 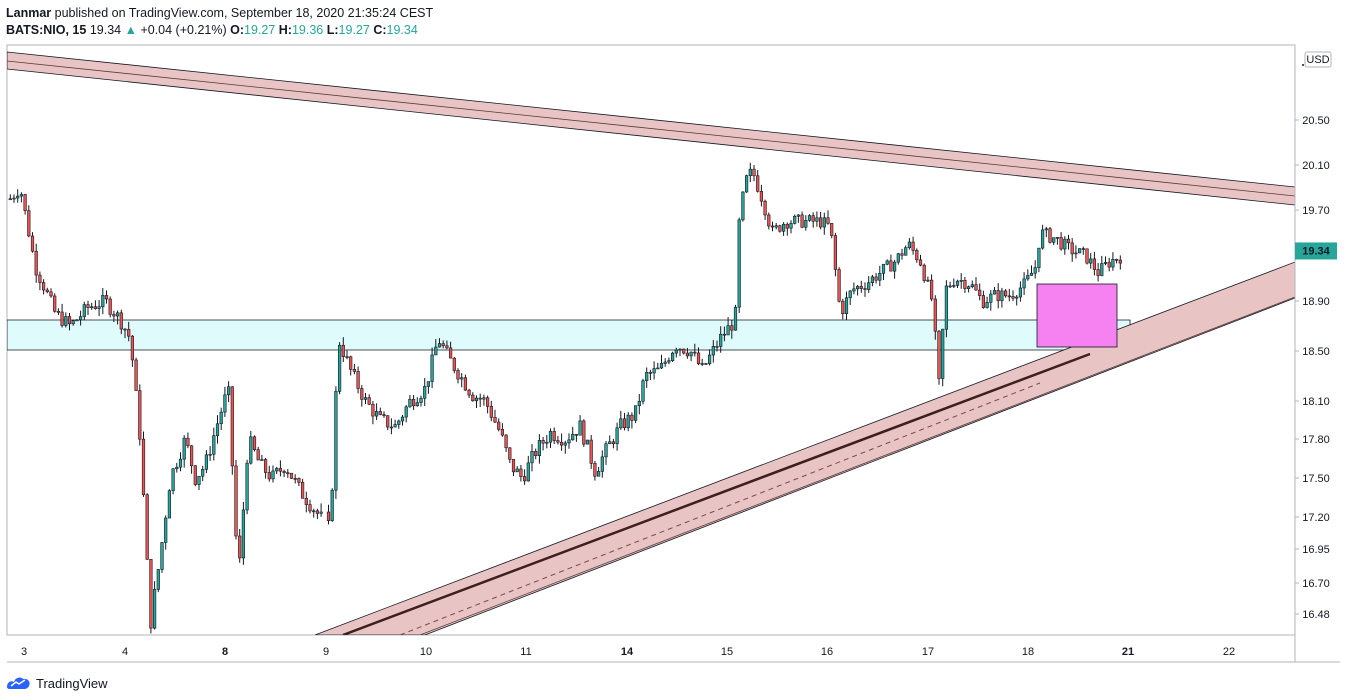 What do you see at coordinates (72, 683) in the screenshot?
I see `tradingview-logo-text: TradingView` at bounding box center [72, 683].